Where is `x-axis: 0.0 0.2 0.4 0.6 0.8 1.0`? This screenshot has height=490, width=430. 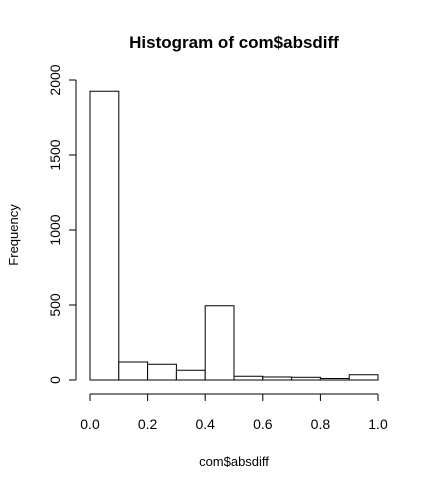 x-axis: 0.0 0.2 0.4 0.6 0.8 1.0 is located at coordinates (234, 412).